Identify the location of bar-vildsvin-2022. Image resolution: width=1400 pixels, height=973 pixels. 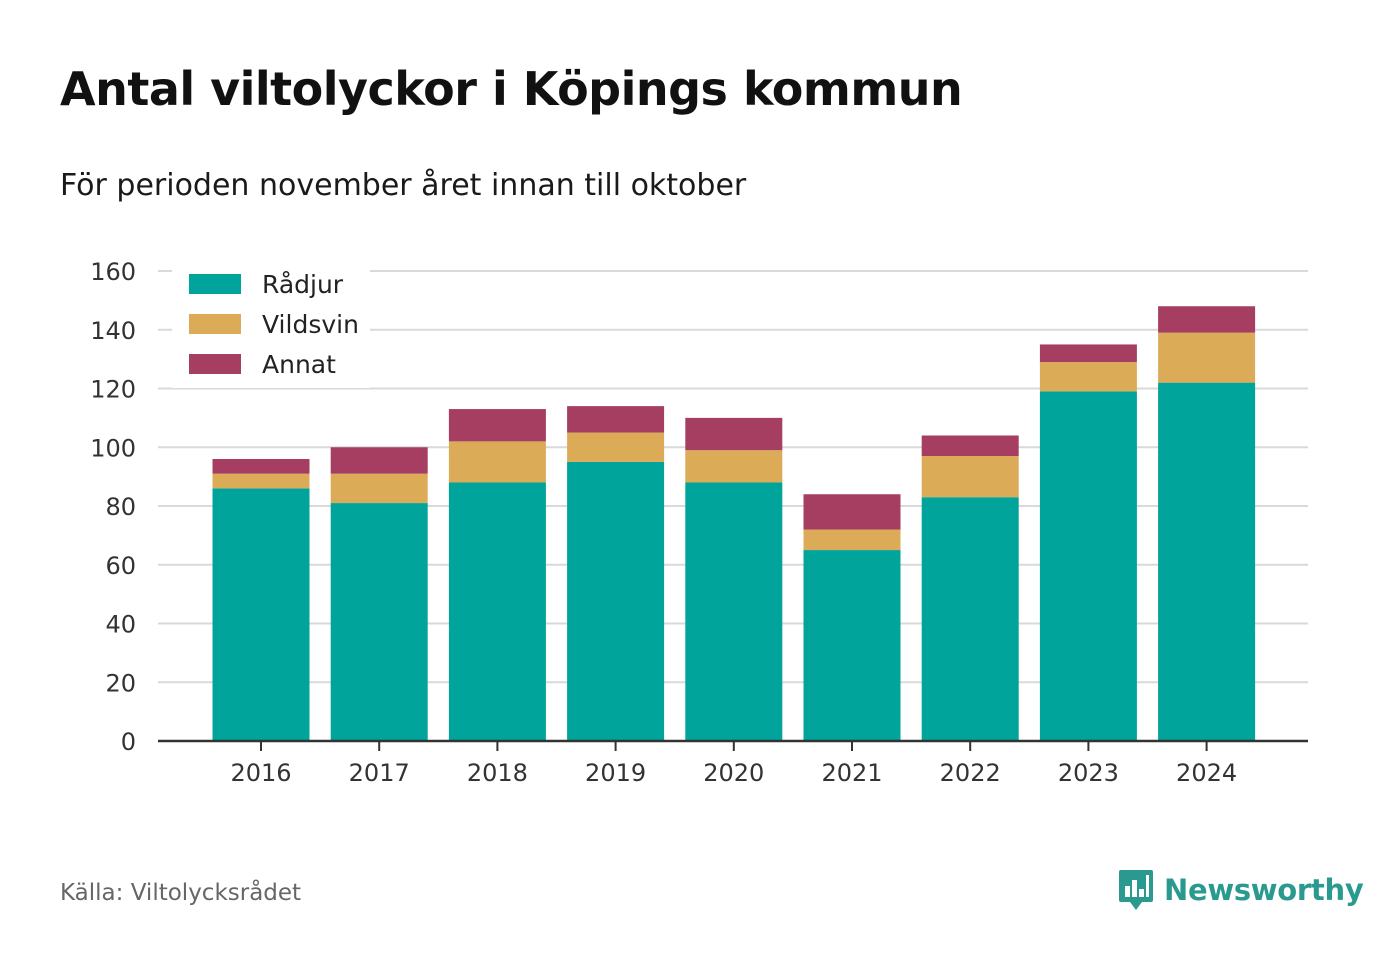
(970, 477).